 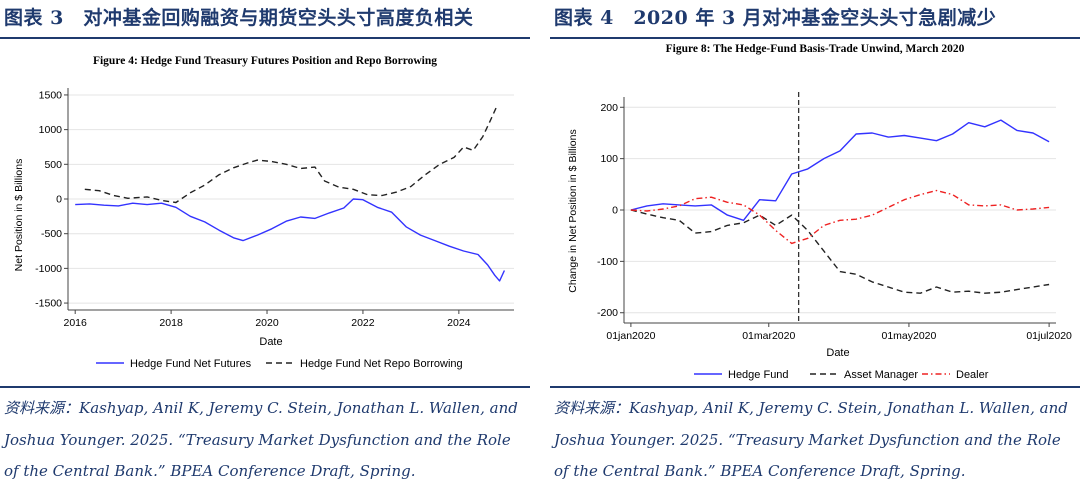 What do you see at coordinates (363, 323) in the screenshot?
I see `x-tick-label: 2022` at bounding box center [363, 323].